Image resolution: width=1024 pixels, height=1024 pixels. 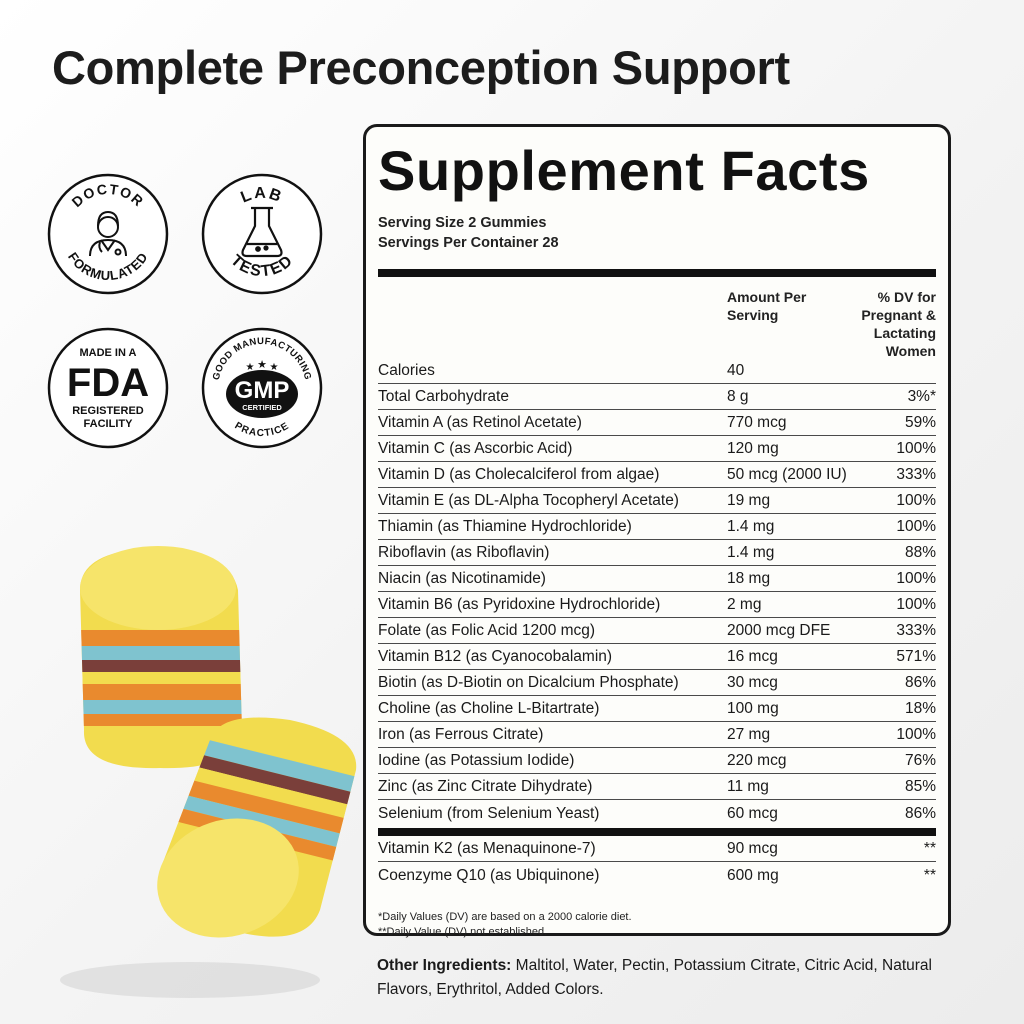 What do you see at coordinates (657, 735) in the screenshot?
I see `facts-row: Iron (as Ferrous Citrate) 27 mg 100%` at bounding box center [657, 735].